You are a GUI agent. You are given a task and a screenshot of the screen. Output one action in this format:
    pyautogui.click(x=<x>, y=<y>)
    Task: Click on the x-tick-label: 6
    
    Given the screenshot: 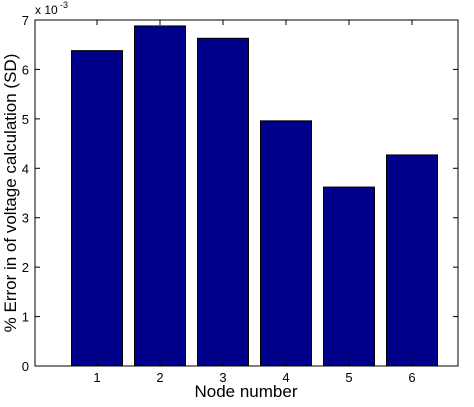 What is the action you would take?
    pyautogui.click(x=411, y=377)
    